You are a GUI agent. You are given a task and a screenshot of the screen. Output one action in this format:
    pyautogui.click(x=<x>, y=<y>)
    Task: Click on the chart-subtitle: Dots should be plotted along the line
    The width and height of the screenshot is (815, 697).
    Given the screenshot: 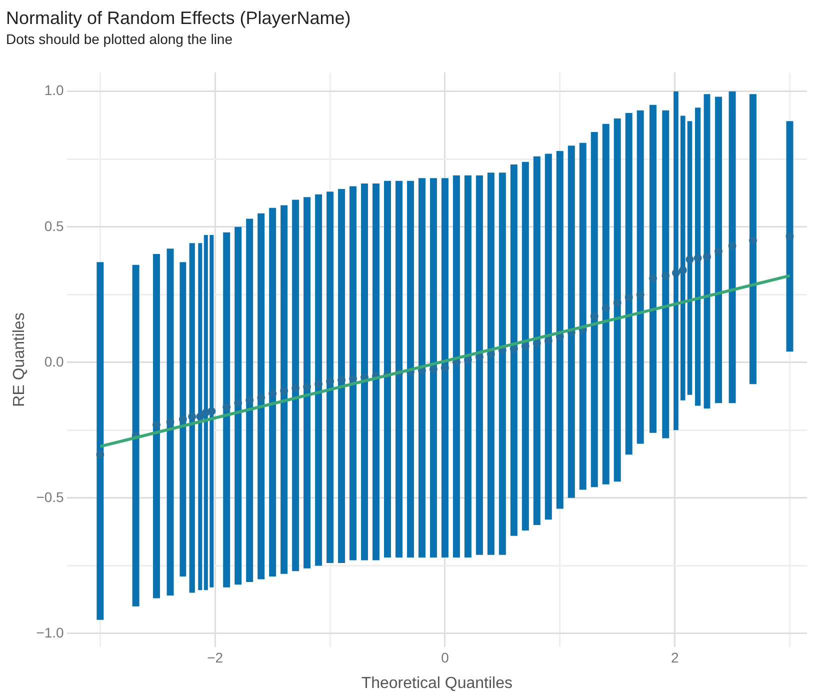 What is the action you would take?
    pyautogui.click(x=119, y=38)
    